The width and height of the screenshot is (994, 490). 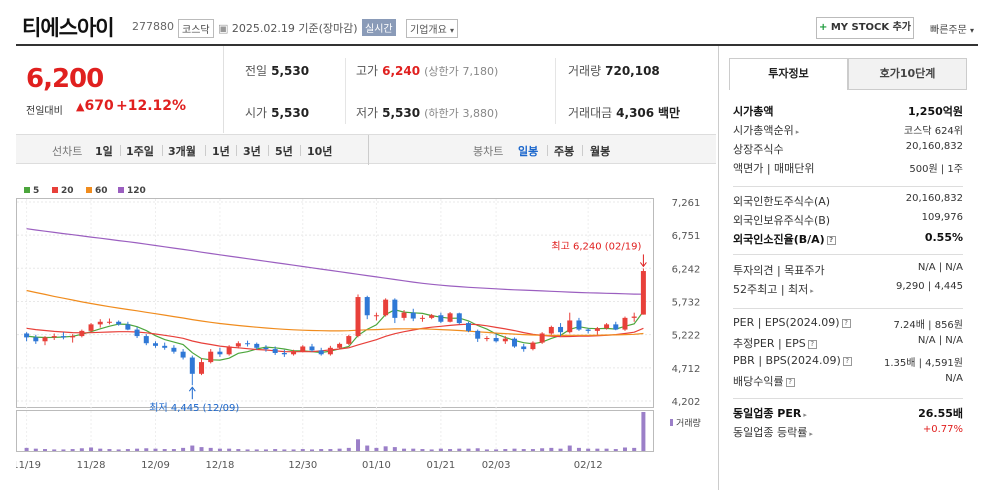 What do you see at coordinates (758, 149) in the screenshot?
I see `info-key: 상장주식수` at bounding box center [758, 149].